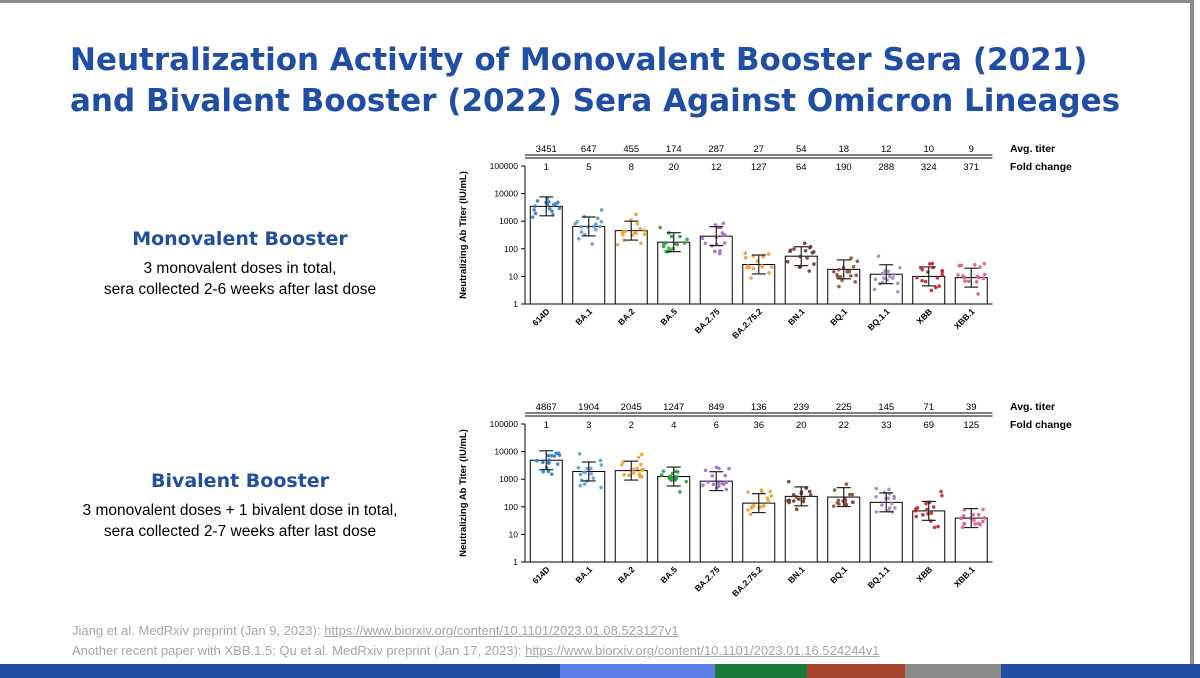 The height and width of the screenshot is (678, 1200). I want to click on avg-titer-value: 4867, so click(546, 407).